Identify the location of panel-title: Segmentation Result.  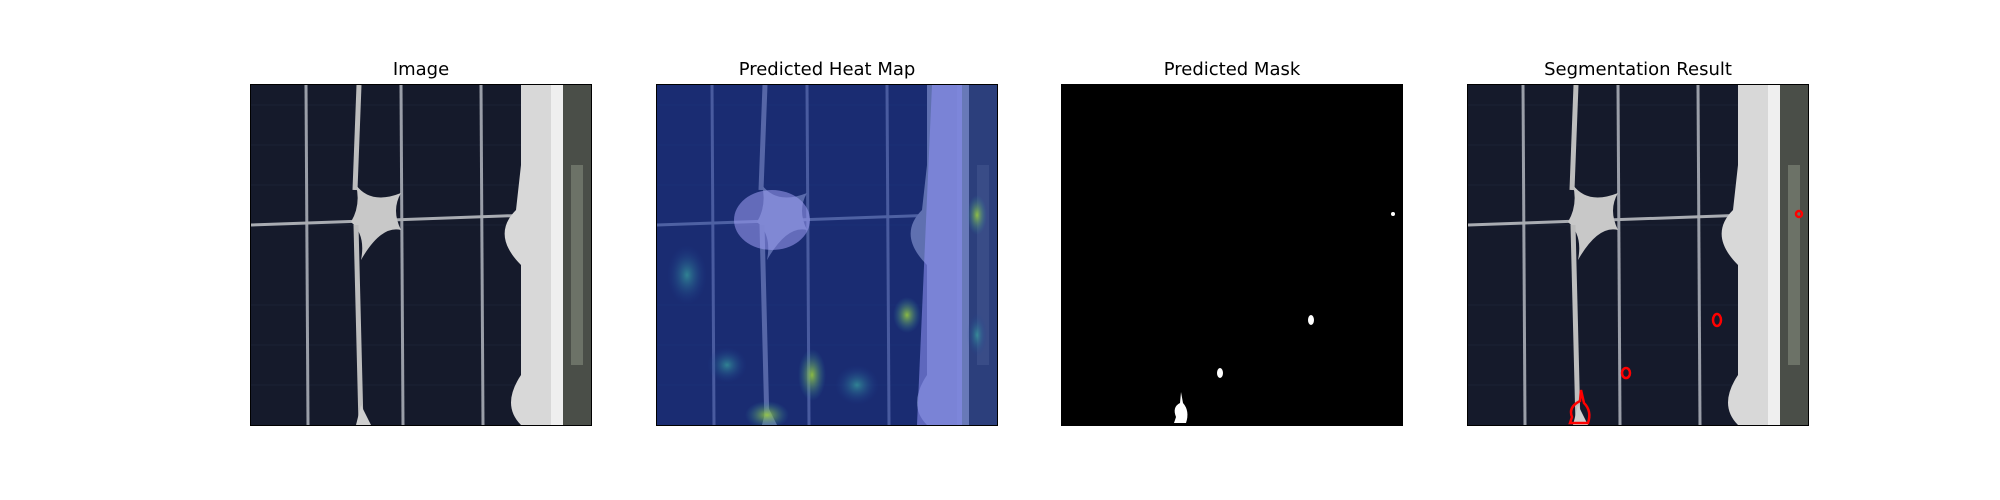
(1638, 70).